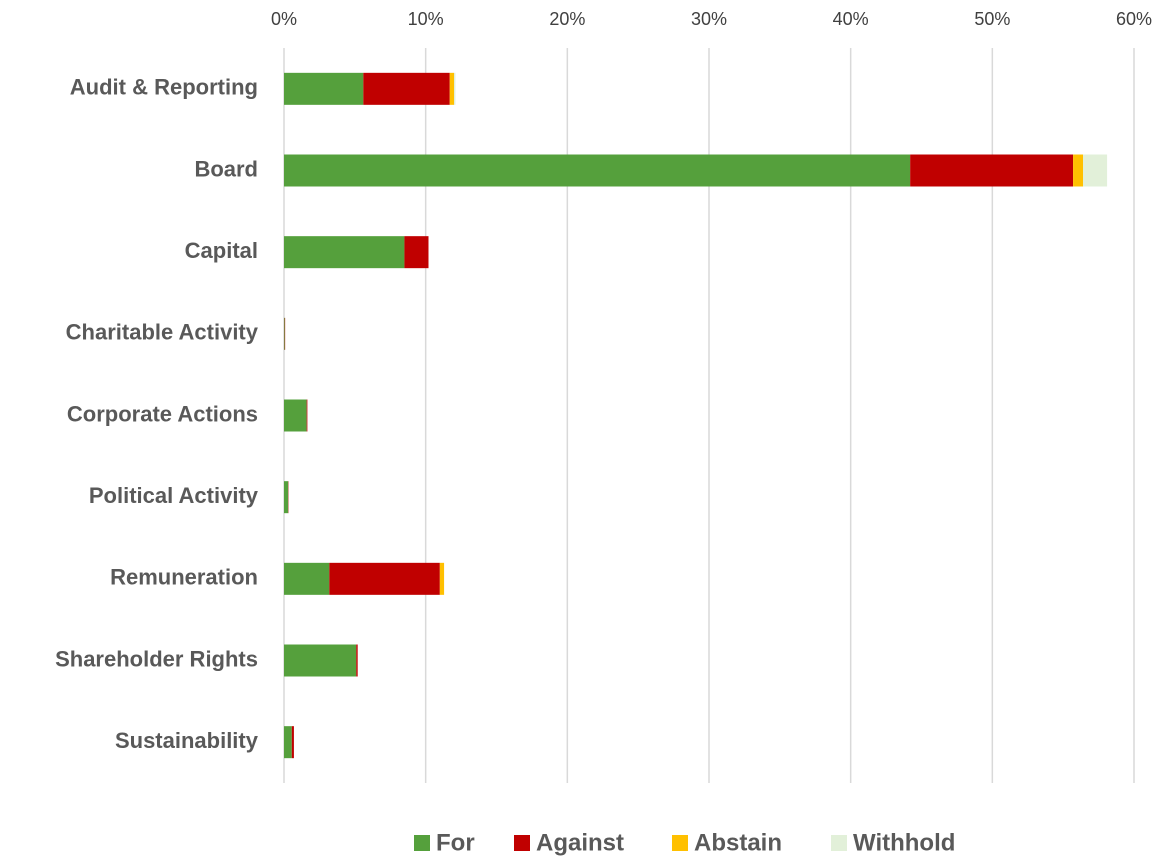 Image resolution: width=1158 pixels, height=860 pixels. Describe the element at coordinates (580, 842) in the screenshot. I see `legend-label: Against` at that location.